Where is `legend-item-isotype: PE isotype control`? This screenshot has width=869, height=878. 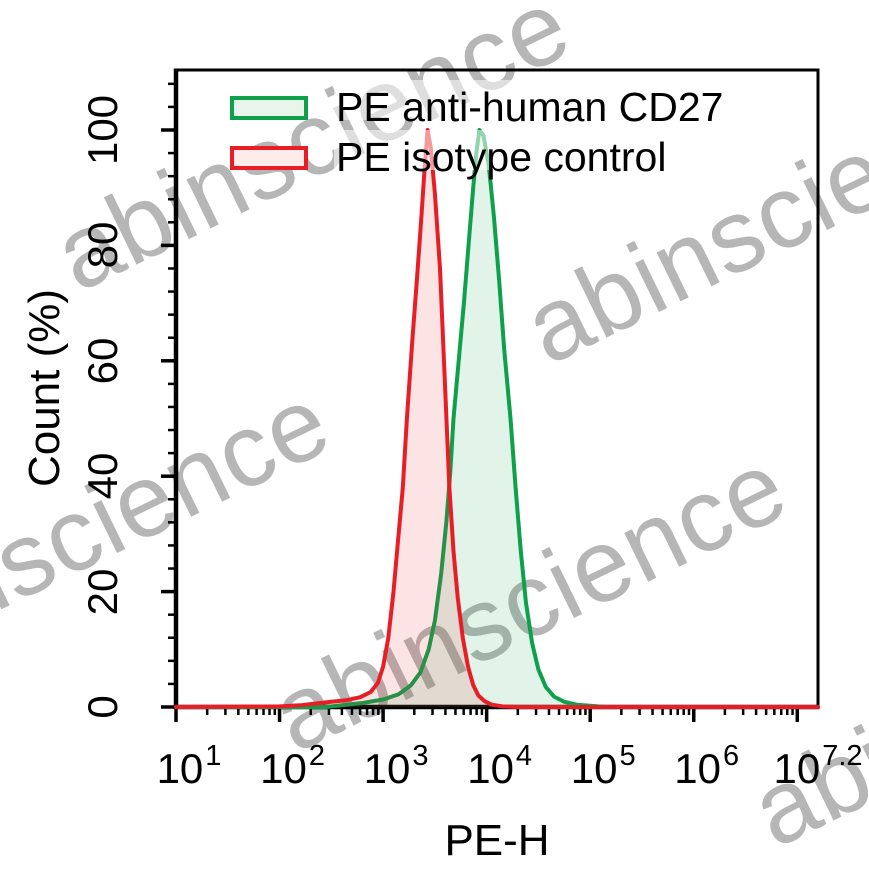
legend-item-isotype: PE isotype control is located at coordinates (448, 157).